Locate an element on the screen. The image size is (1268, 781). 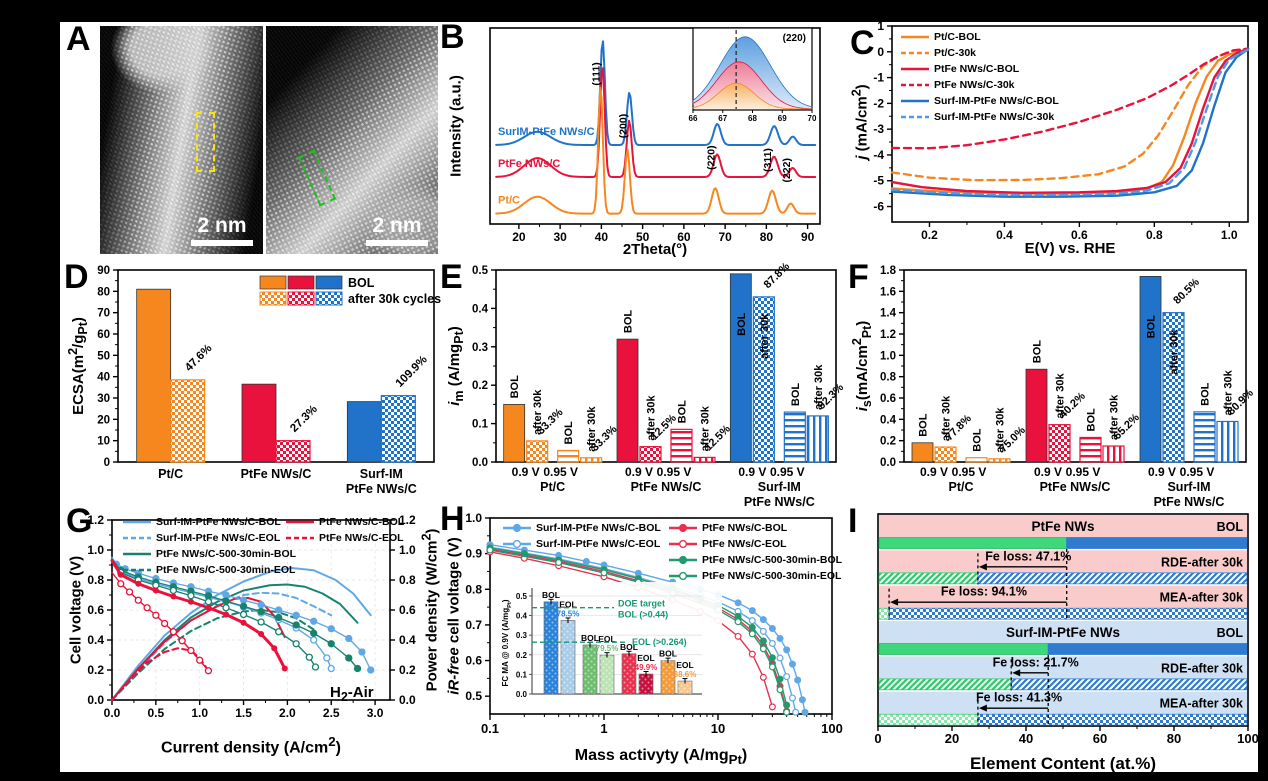
svg-text: (311) is located at coordinates (768, 160).